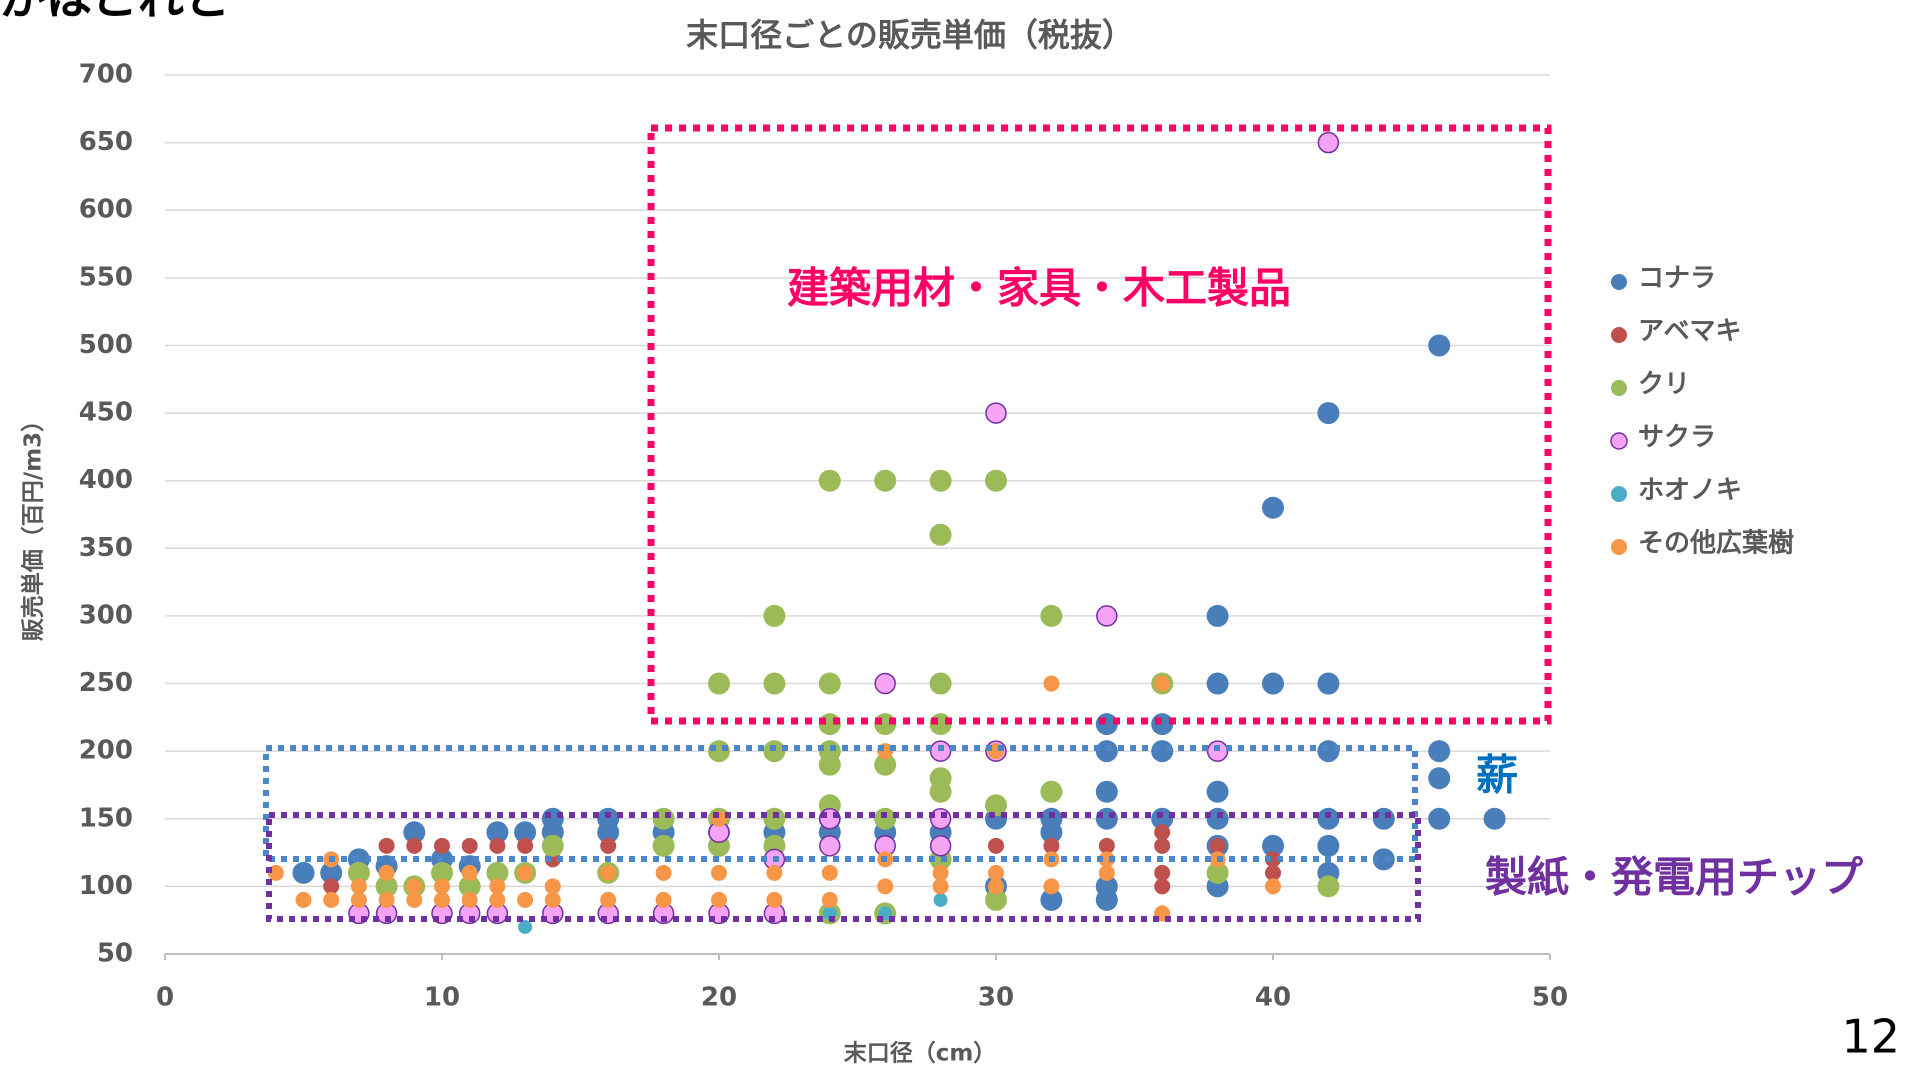 The height and width of the screenshot is (1065, 1906). Describe the element at coordinates (843, 867) in the screenshot. I see `chip-box` at that location.